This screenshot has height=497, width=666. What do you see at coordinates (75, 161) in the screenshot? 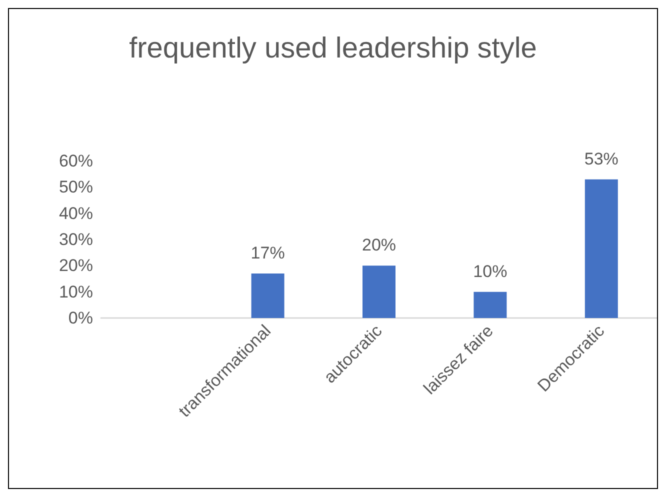
I see `y-tick-label: 60%` at bounding box center [75, 161].